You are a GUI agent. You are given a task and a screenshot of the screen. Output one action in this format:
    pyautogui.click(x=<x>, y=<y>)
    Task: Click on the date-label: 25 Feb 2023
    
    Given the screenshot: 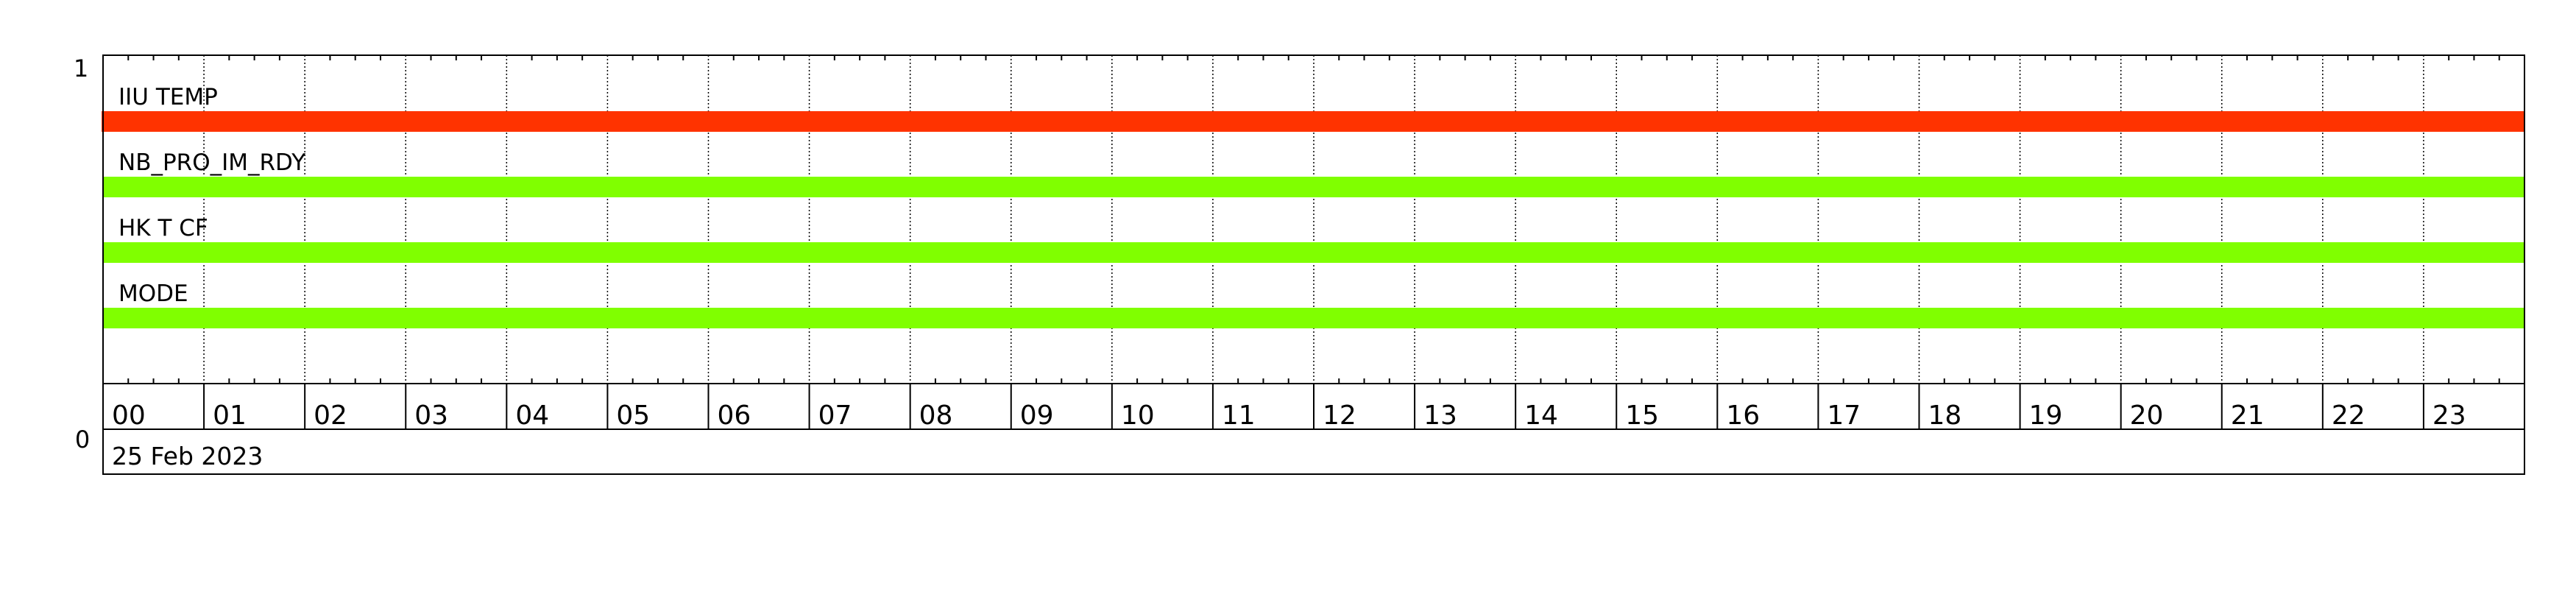 What is the action you would take?
    pyautogui.click(x=187, y=456)
    